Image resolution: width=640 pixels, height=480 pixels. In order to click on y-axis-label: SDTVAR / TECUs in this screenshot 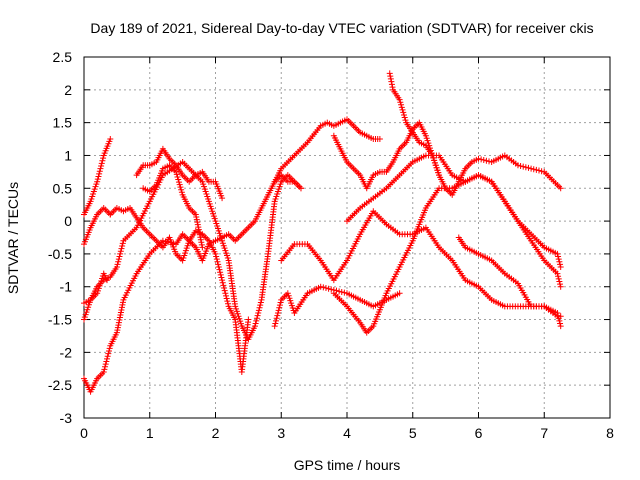, I will do `click(13, 238)`.